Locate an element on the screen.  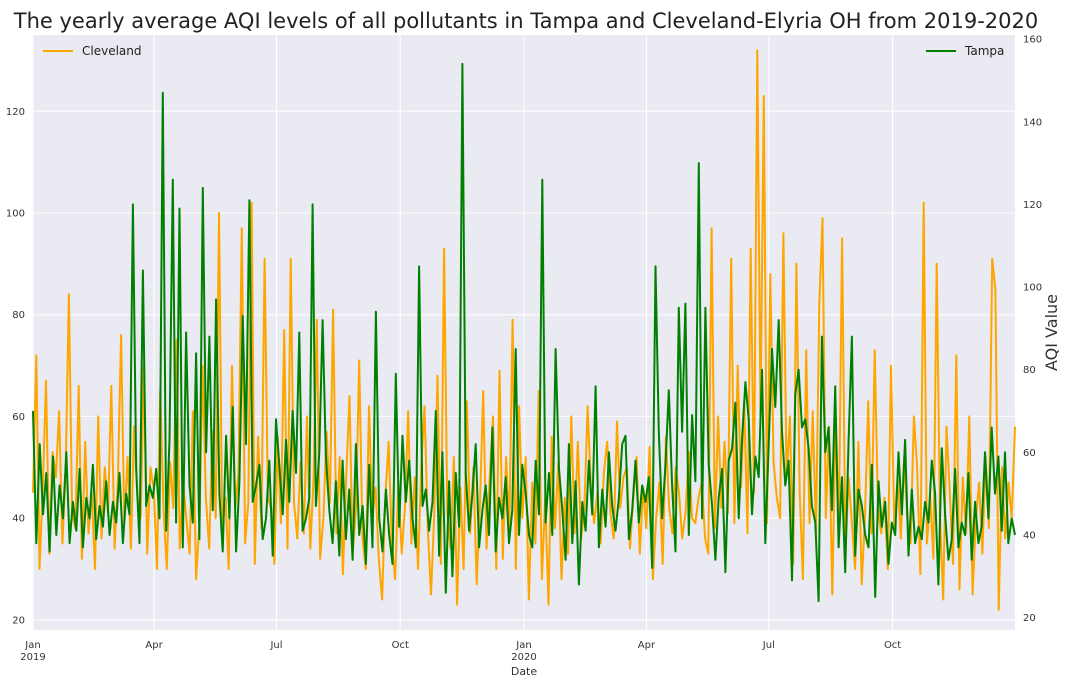
y-axis-right-label: AQI Value is located at coordinates (1051, 332).